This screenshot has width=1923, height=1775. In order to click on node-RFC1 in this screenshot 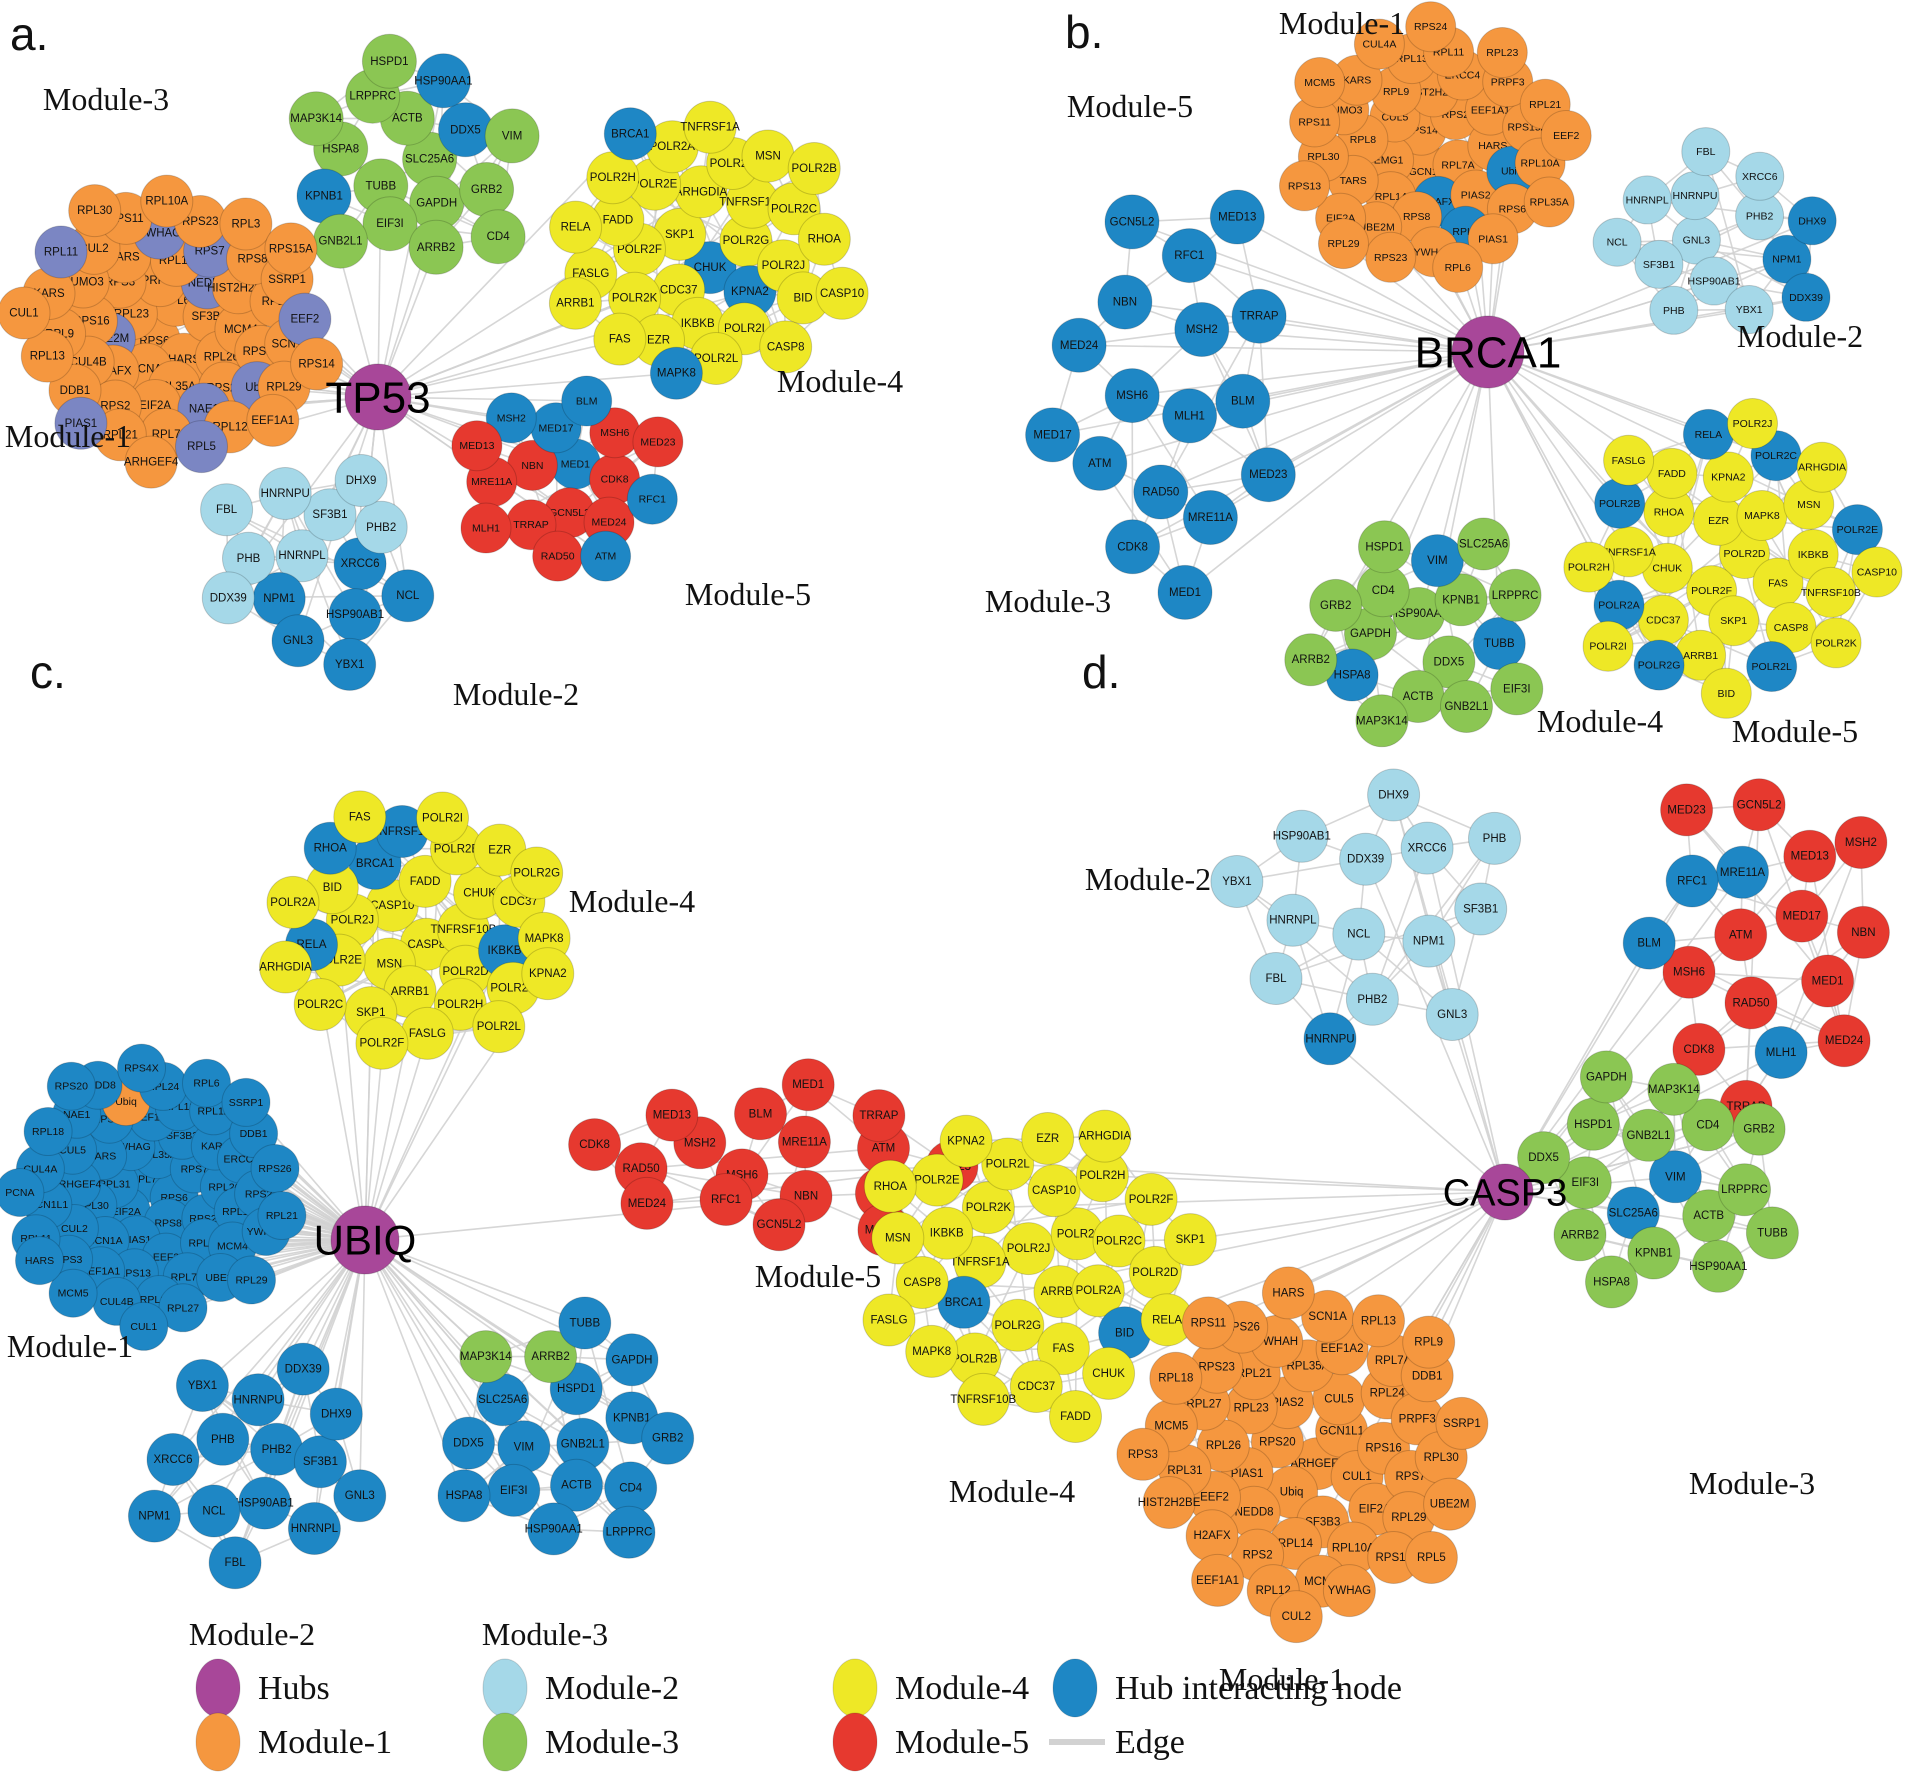, I will do `click(1692, 881)`.